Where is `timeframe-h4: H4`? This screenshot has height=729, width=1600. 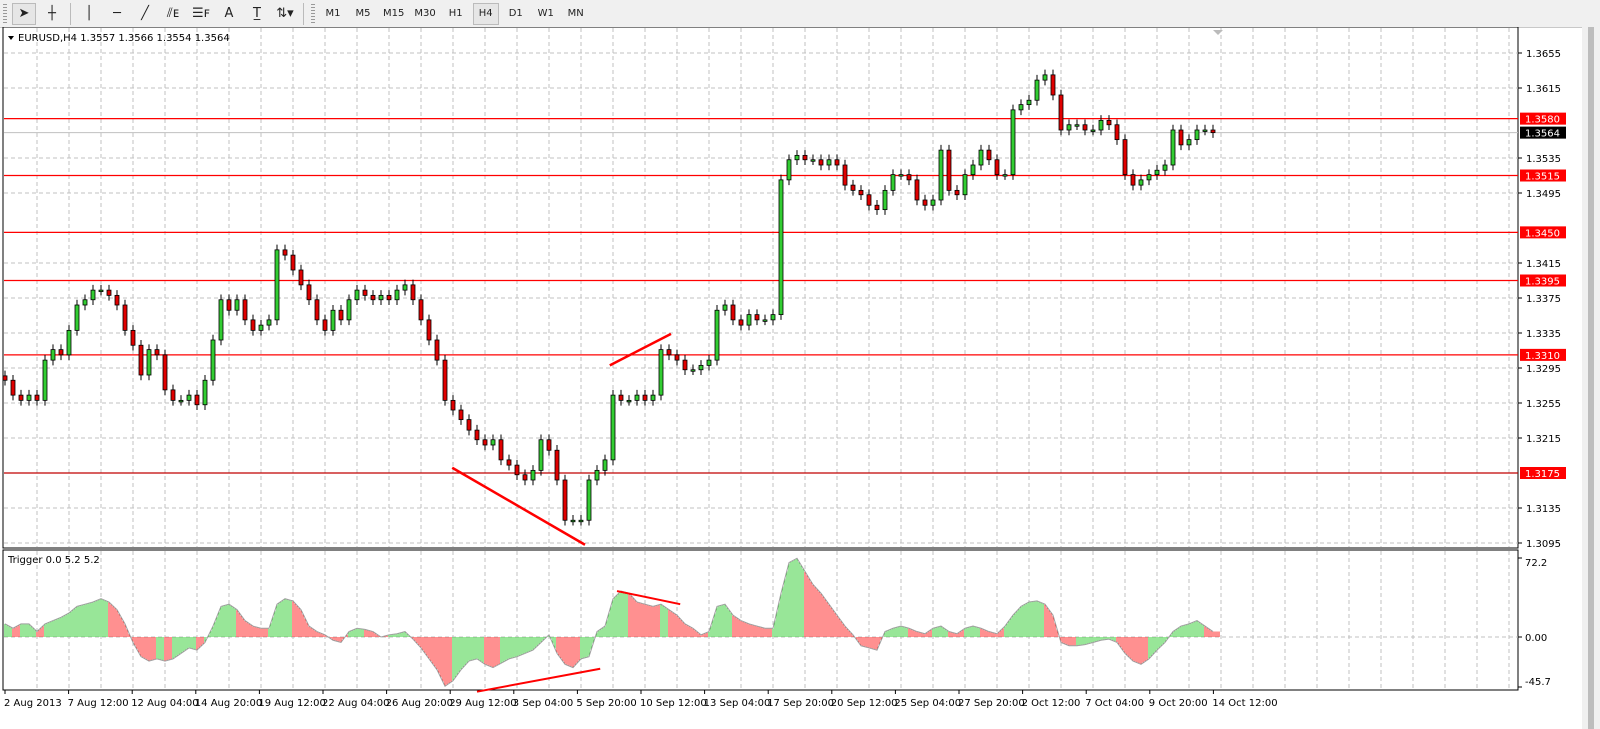
timeframe-h4: H4 is located at coordinates (485, 13).